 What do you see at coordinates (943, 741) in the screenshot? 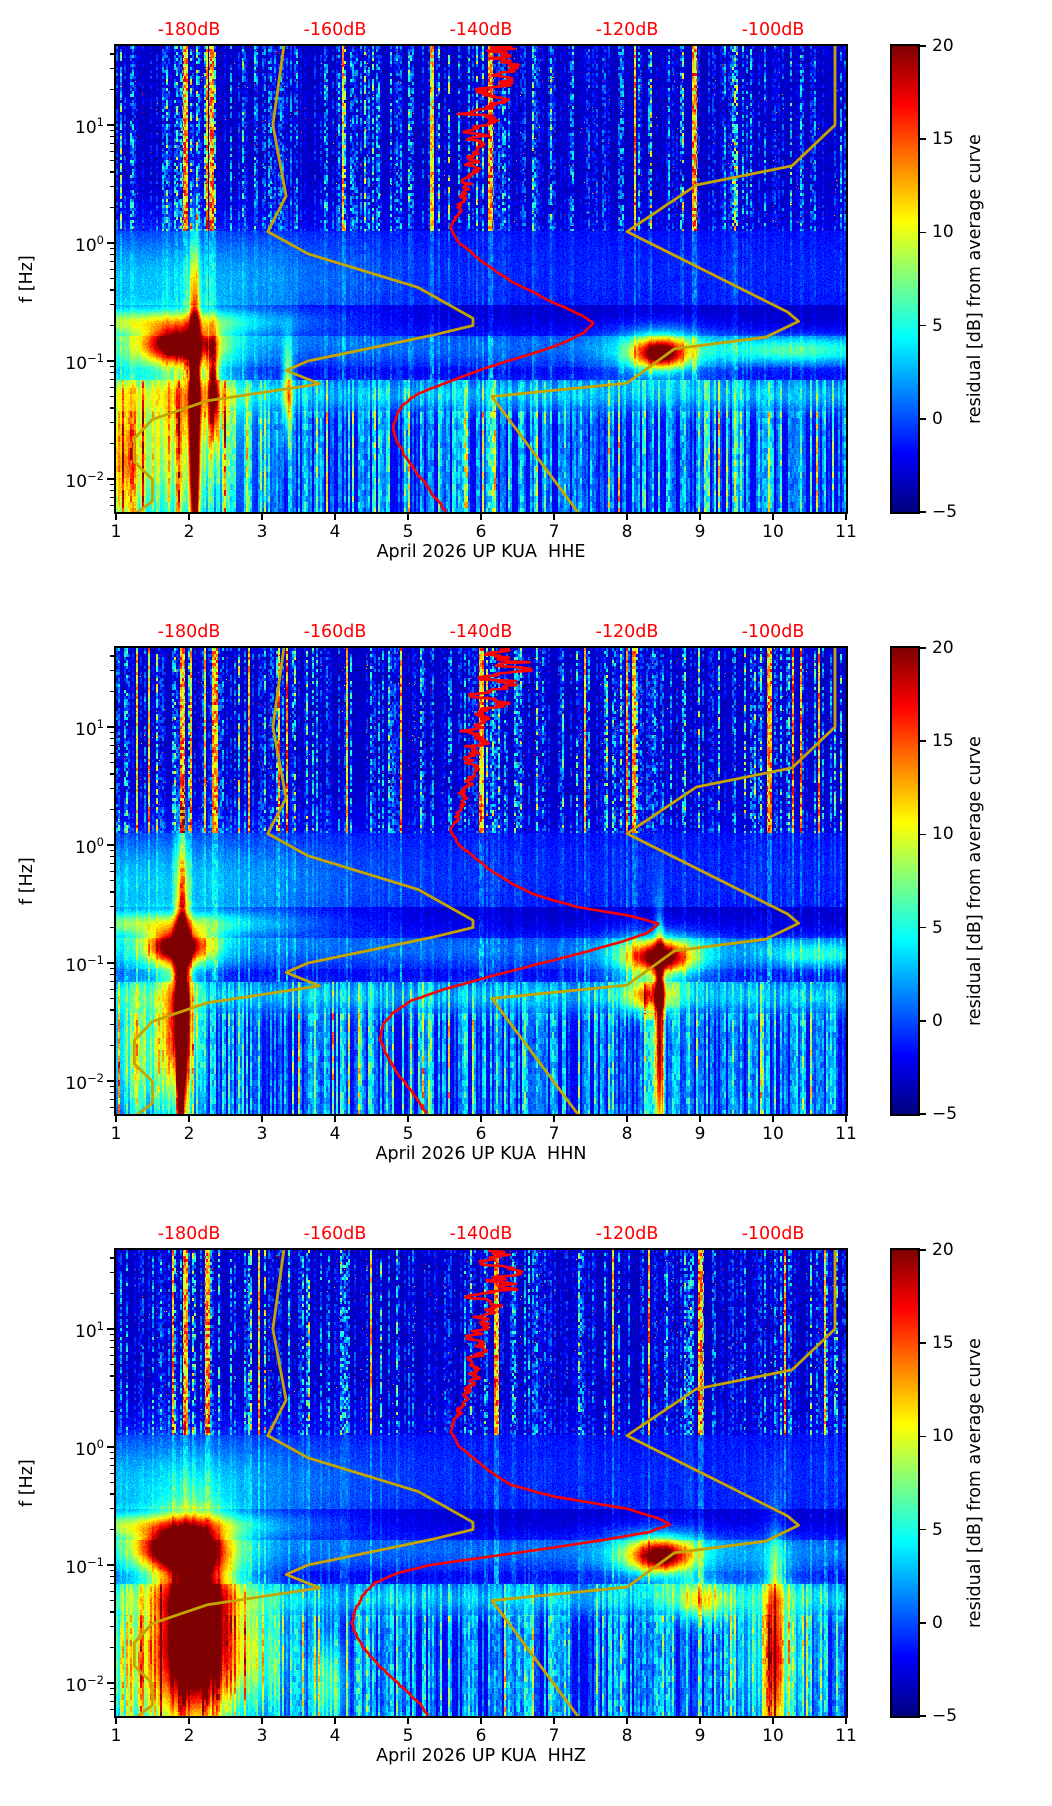
I see `colorbar-tick-label: 15` at bounding box center [943, 741].